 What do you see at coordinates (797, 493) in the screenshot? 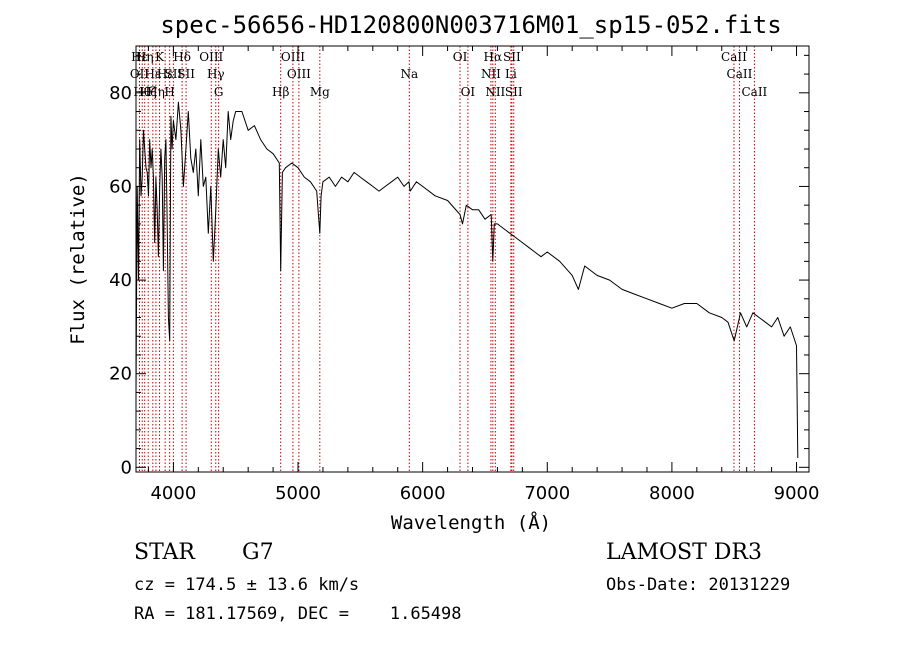
I see `x-tick-label: 9000` at bounding box center [797, 493].